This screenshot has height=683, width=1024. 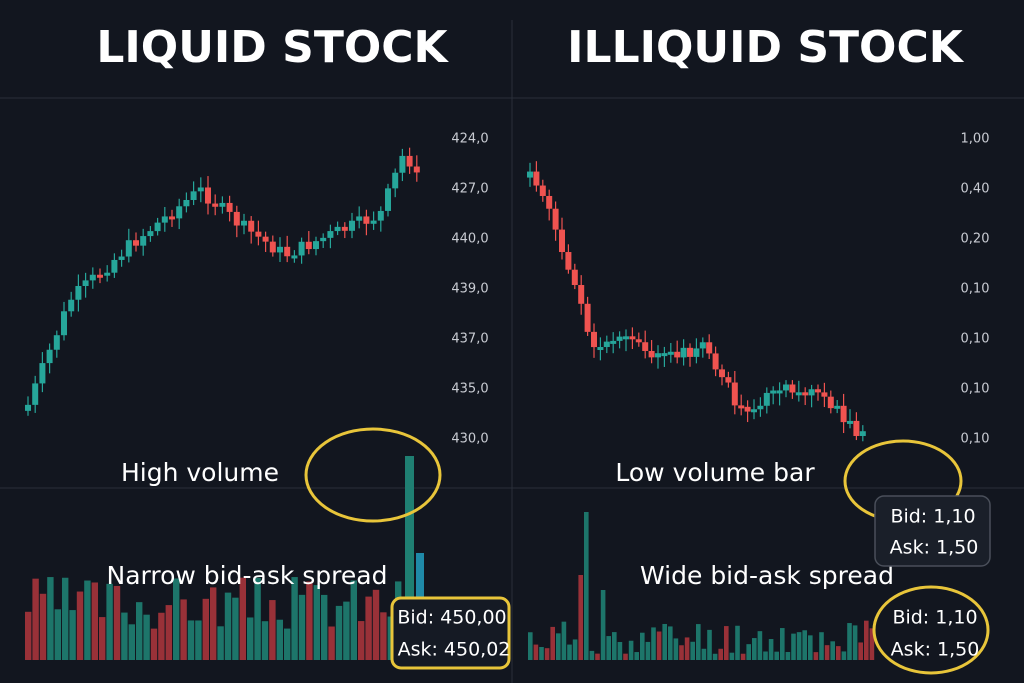 What do you see at coordinates (766, 47) in the screenshot?
I see `panel-title: ILLIQUID STOCK` at bounding box center [766, 47].